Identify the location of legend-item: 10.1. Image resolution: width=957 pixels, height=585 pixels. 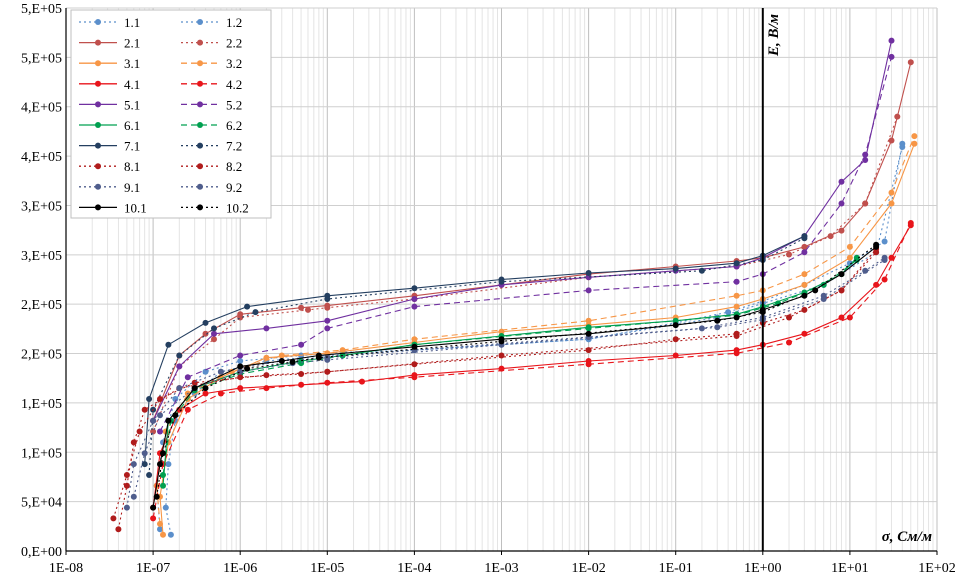
(113, 207).